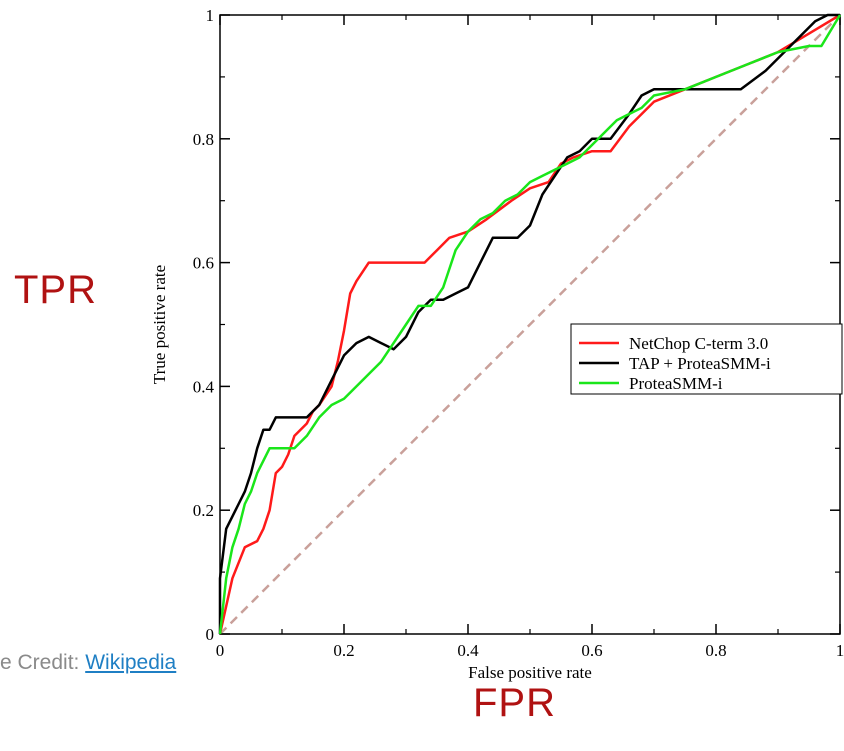 The width and height of the screenshot is (844, 751). What do you see at coordinates (55, 290) in the screenshot?
I see `tpr-label: TPR` at bounding box center [55, 290].